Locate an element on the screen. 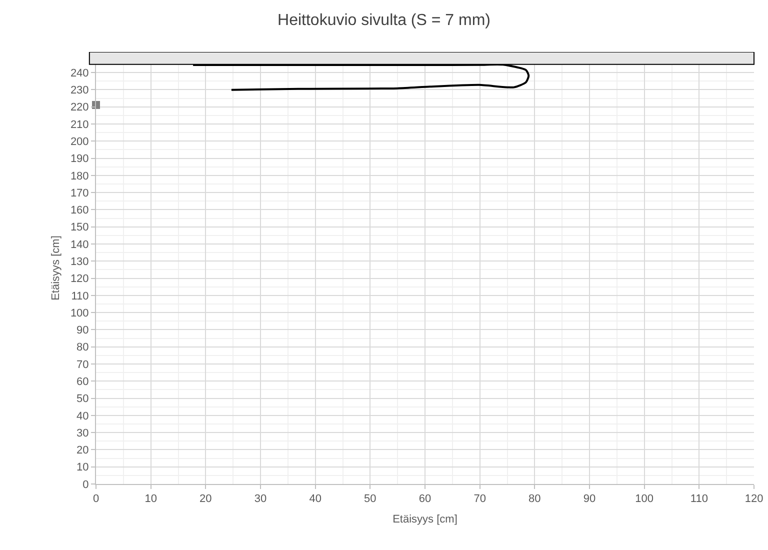 Image resolution: width=768 pixels, height=550 pixels. y-tick-label: 180 is located at coordinates (79, 176).